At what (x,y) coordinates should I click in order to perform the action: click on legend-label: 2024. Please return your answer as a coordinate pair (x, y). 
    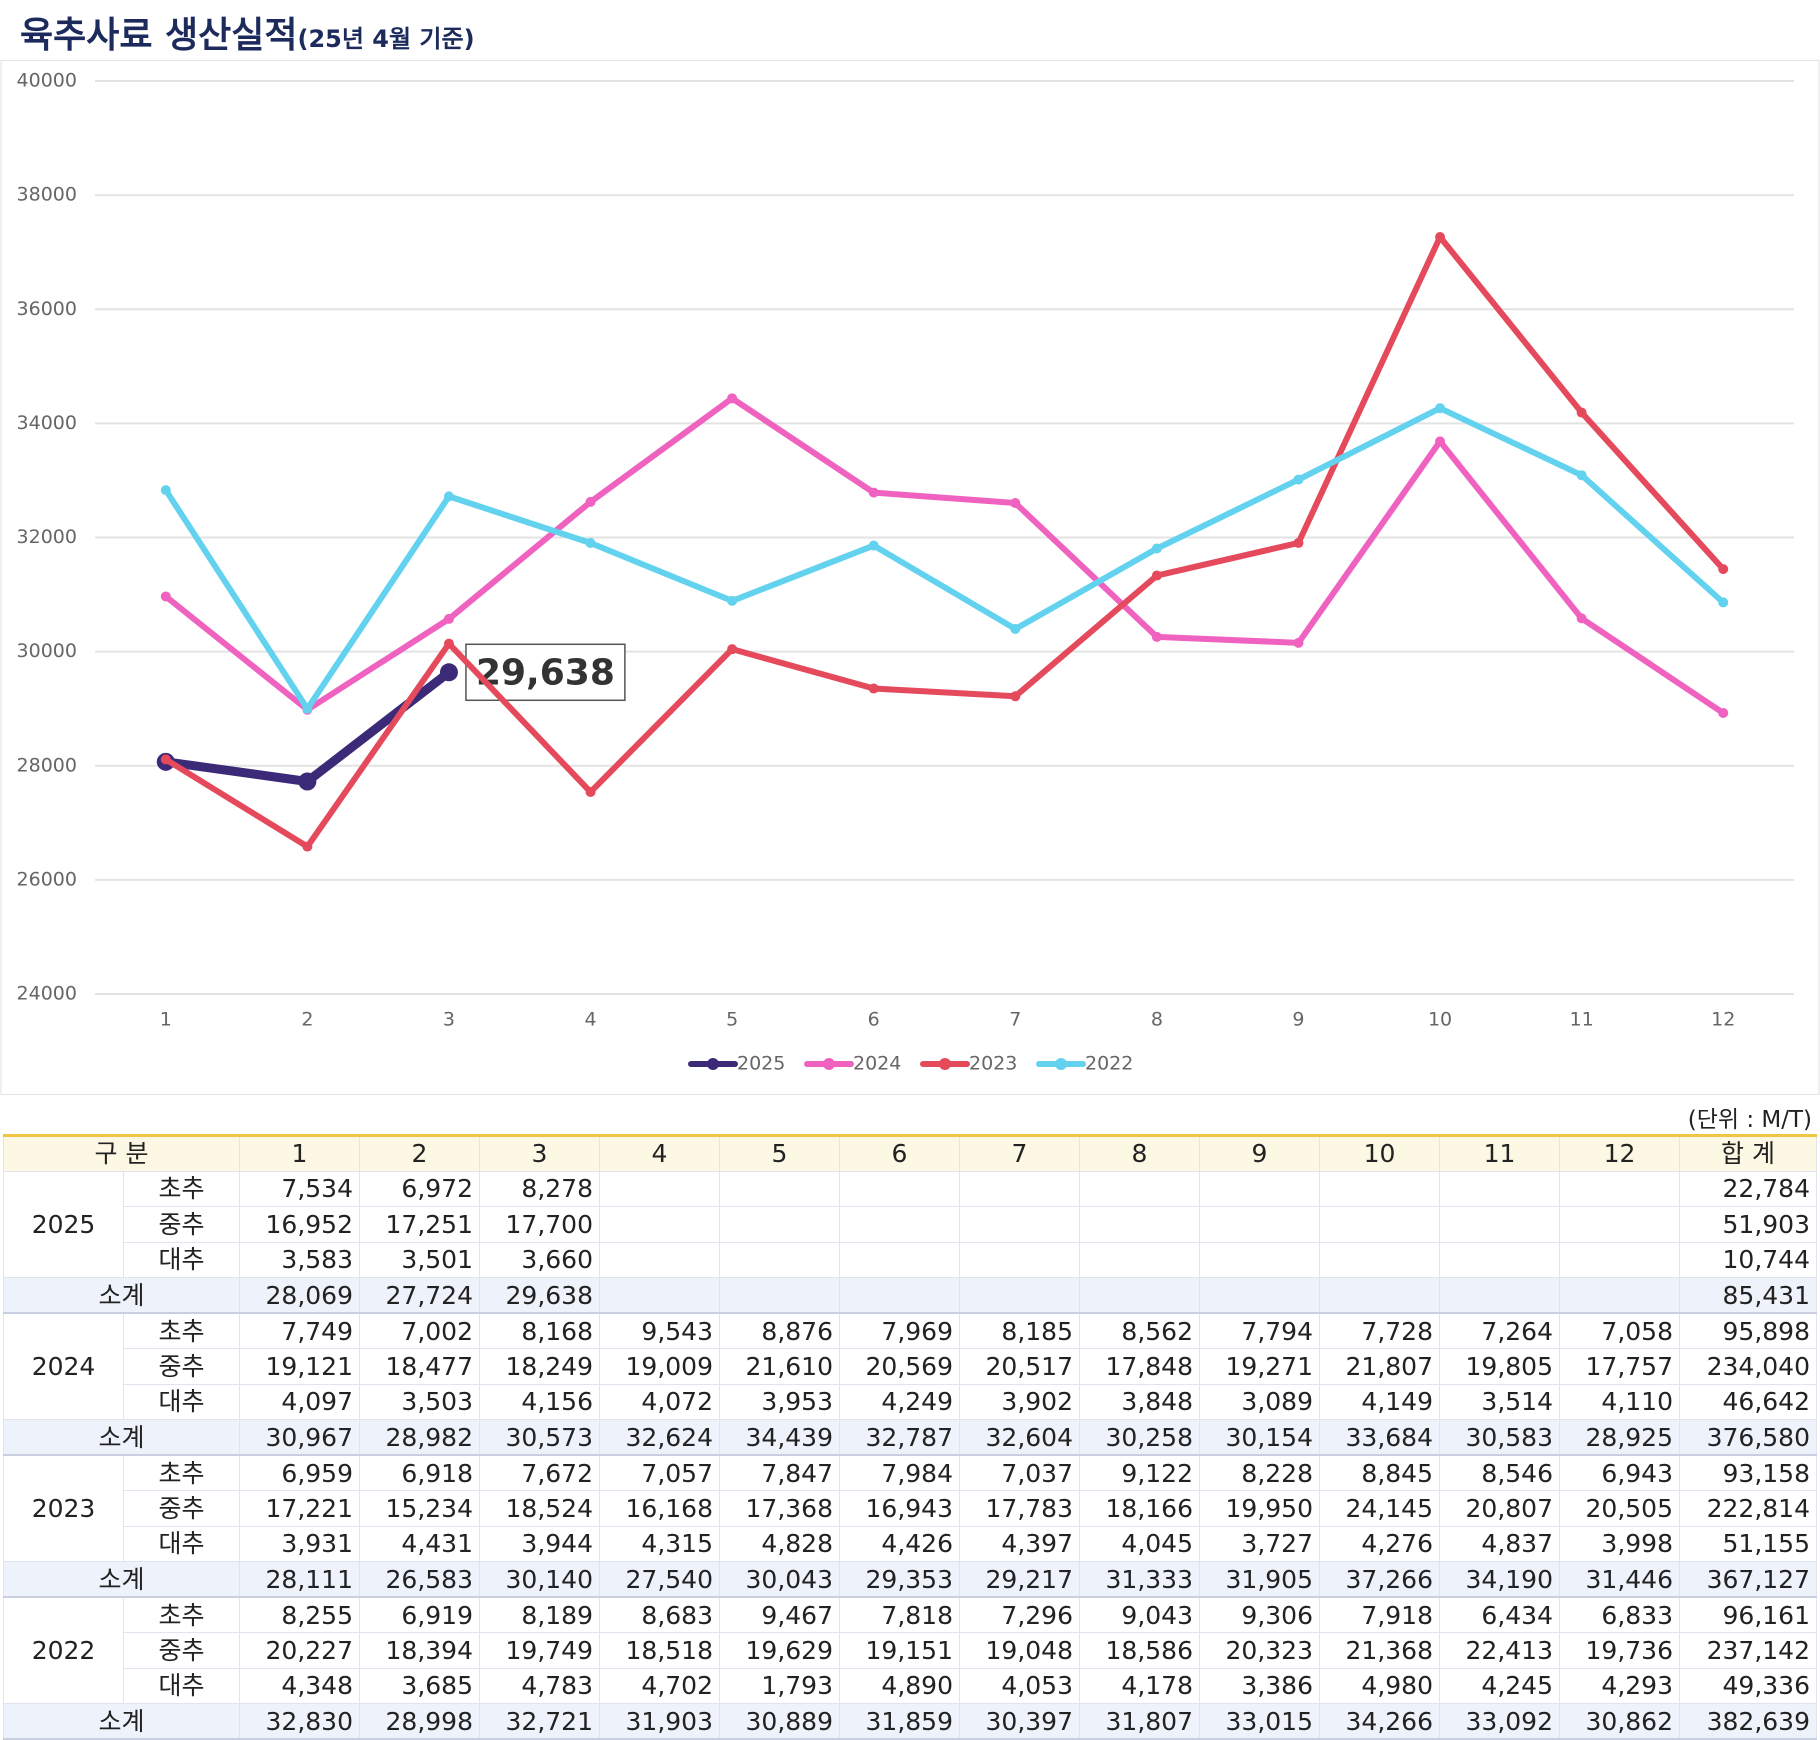
    Looking at the image, I should click on (877, 1064).